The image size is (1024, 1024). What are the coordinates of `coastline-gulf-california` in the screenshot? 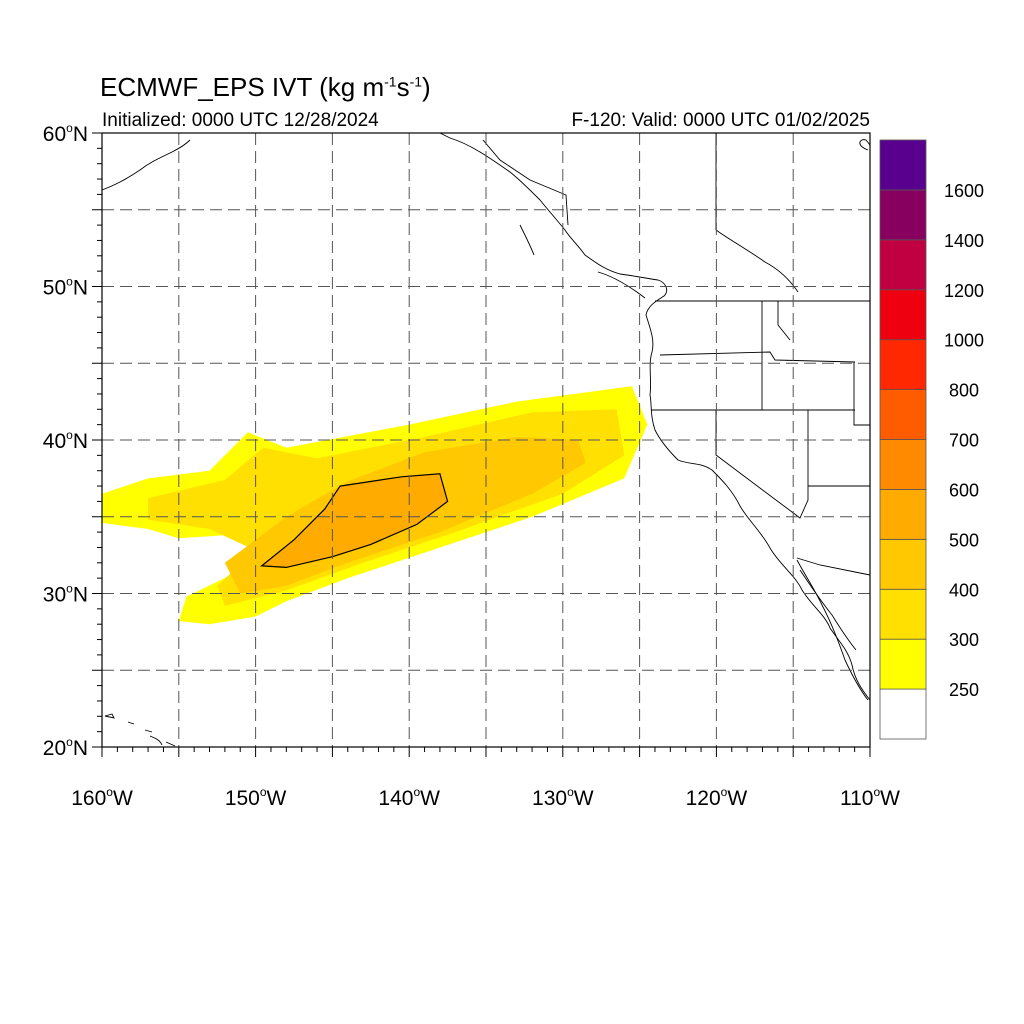 It's located at (828, 610).